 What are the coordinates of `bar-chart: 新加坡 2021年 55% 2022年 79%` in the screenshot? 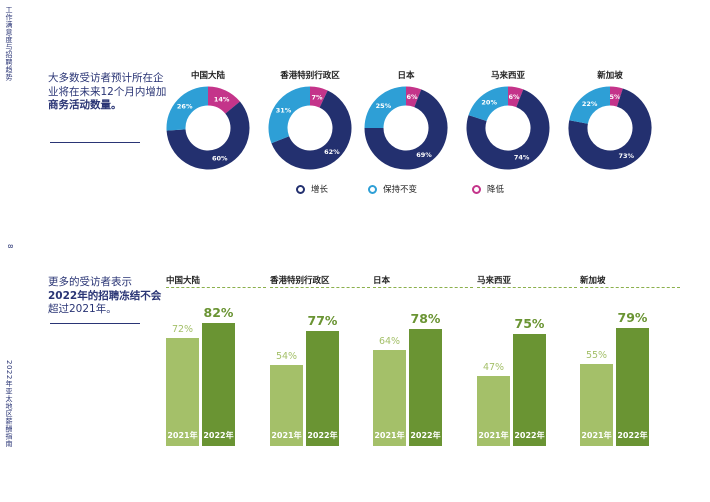 It's located at (630, 358).